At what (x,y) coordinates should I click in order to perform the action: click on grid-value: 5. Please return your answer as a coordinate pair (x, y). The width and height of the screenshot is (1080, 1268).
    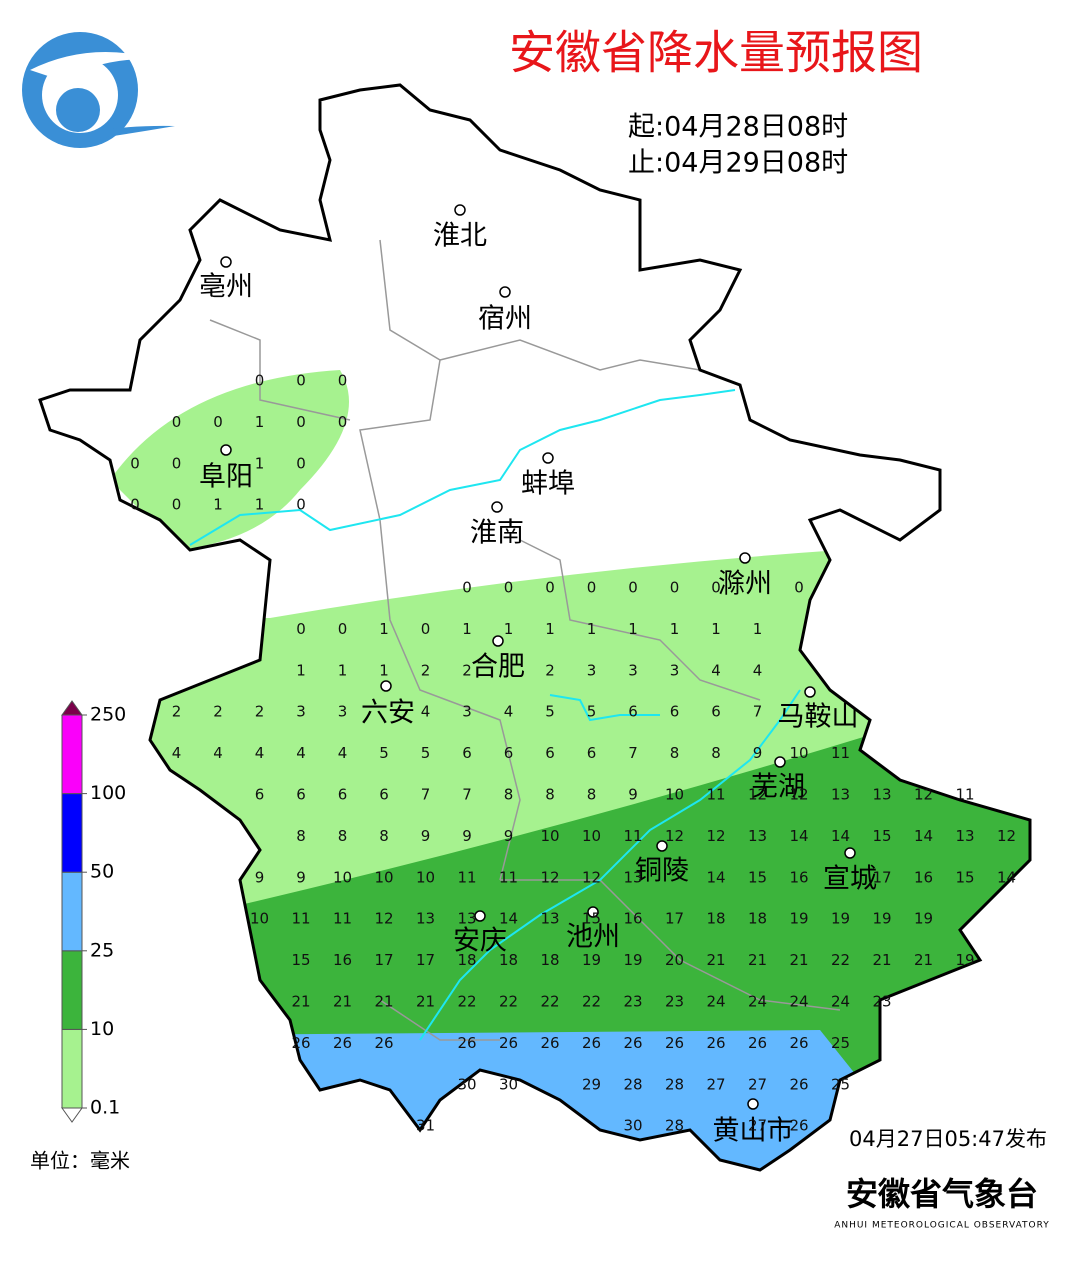
    Looking at the image, I should click on (426, 753).